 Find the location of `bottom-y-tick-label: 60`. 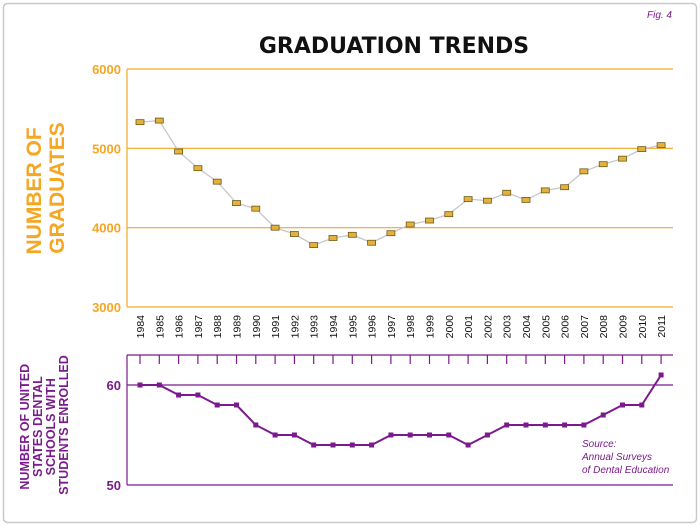

bottom-y-tick-label: 60 is located at coordinates (114, 385).